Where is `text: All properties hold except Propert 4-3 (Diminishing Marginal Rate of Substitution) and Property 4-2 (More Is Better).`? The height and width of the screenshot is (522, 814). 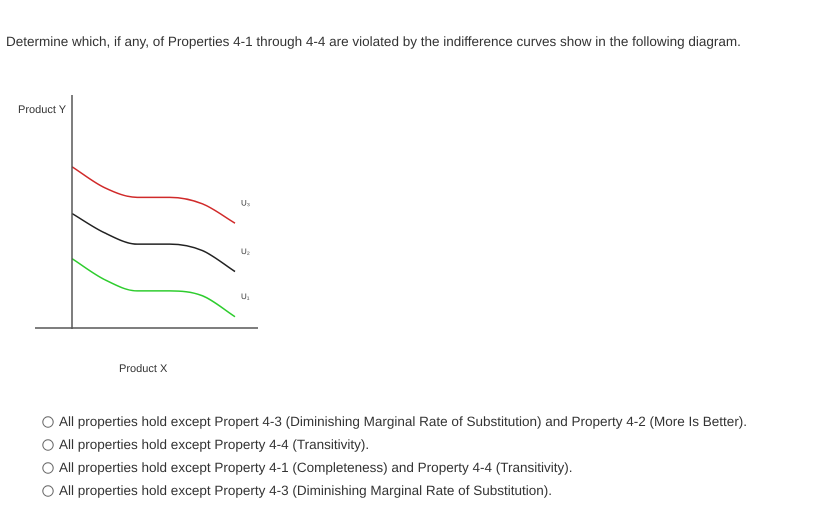 text: All properties hold except Propert 4-3 (Diminishing Marginal Rate of Substitution) and Property 4-2 (More Is Better). is located at coordinates (403, 421).